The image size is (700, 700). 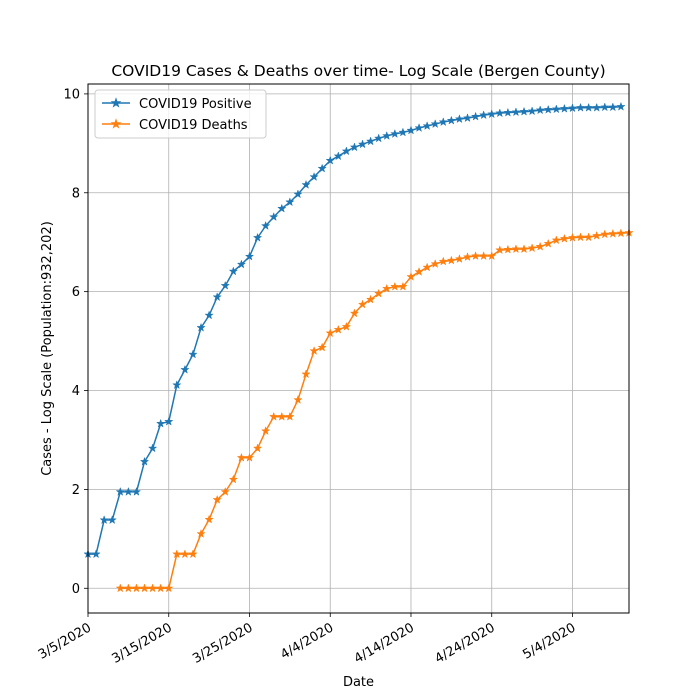 What do you see at coordinates (195, 104) in the screenshot?
I see `legend-label-positive: COVID19 Positive` at bounding box center [195, 104].